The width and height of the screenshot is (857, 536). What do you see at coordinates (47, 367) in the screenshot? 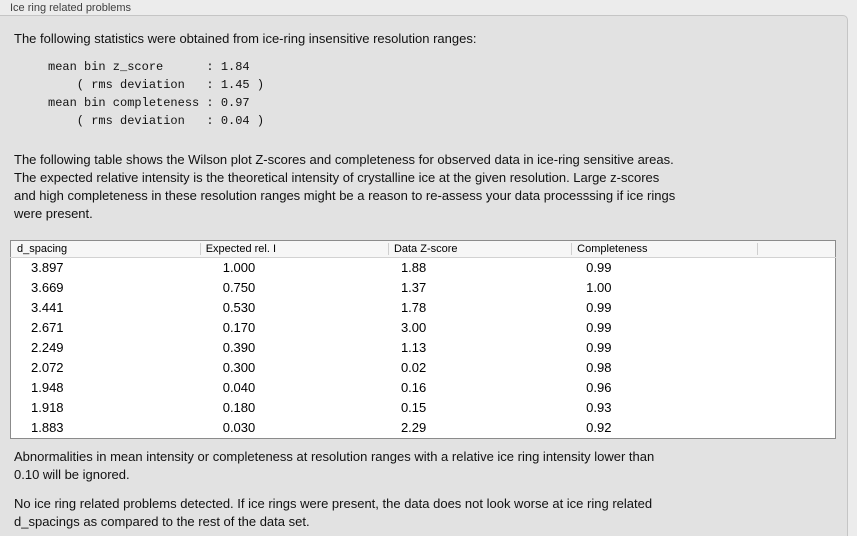
I see `table-cell: 2.072` at bounding box center [47, 367].